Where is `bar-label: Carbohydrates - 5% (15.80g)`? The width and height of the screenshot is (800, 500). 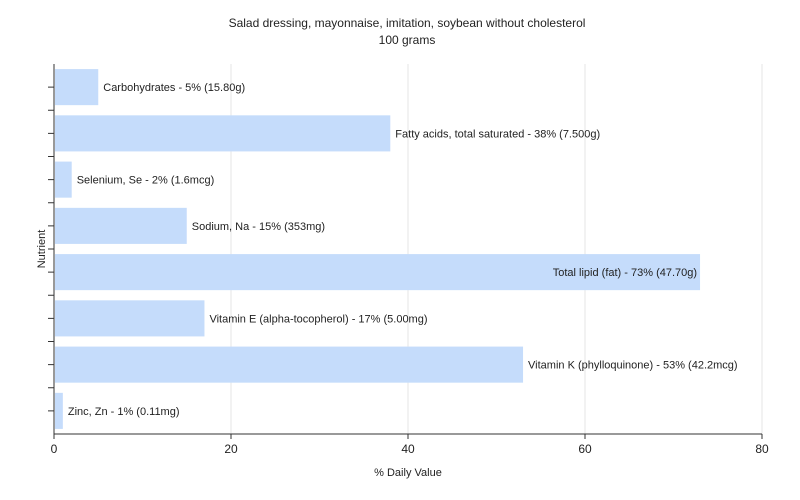 bar-label: Carbohydrates - 5% (15.80g) is located at coordinates (174, 88).